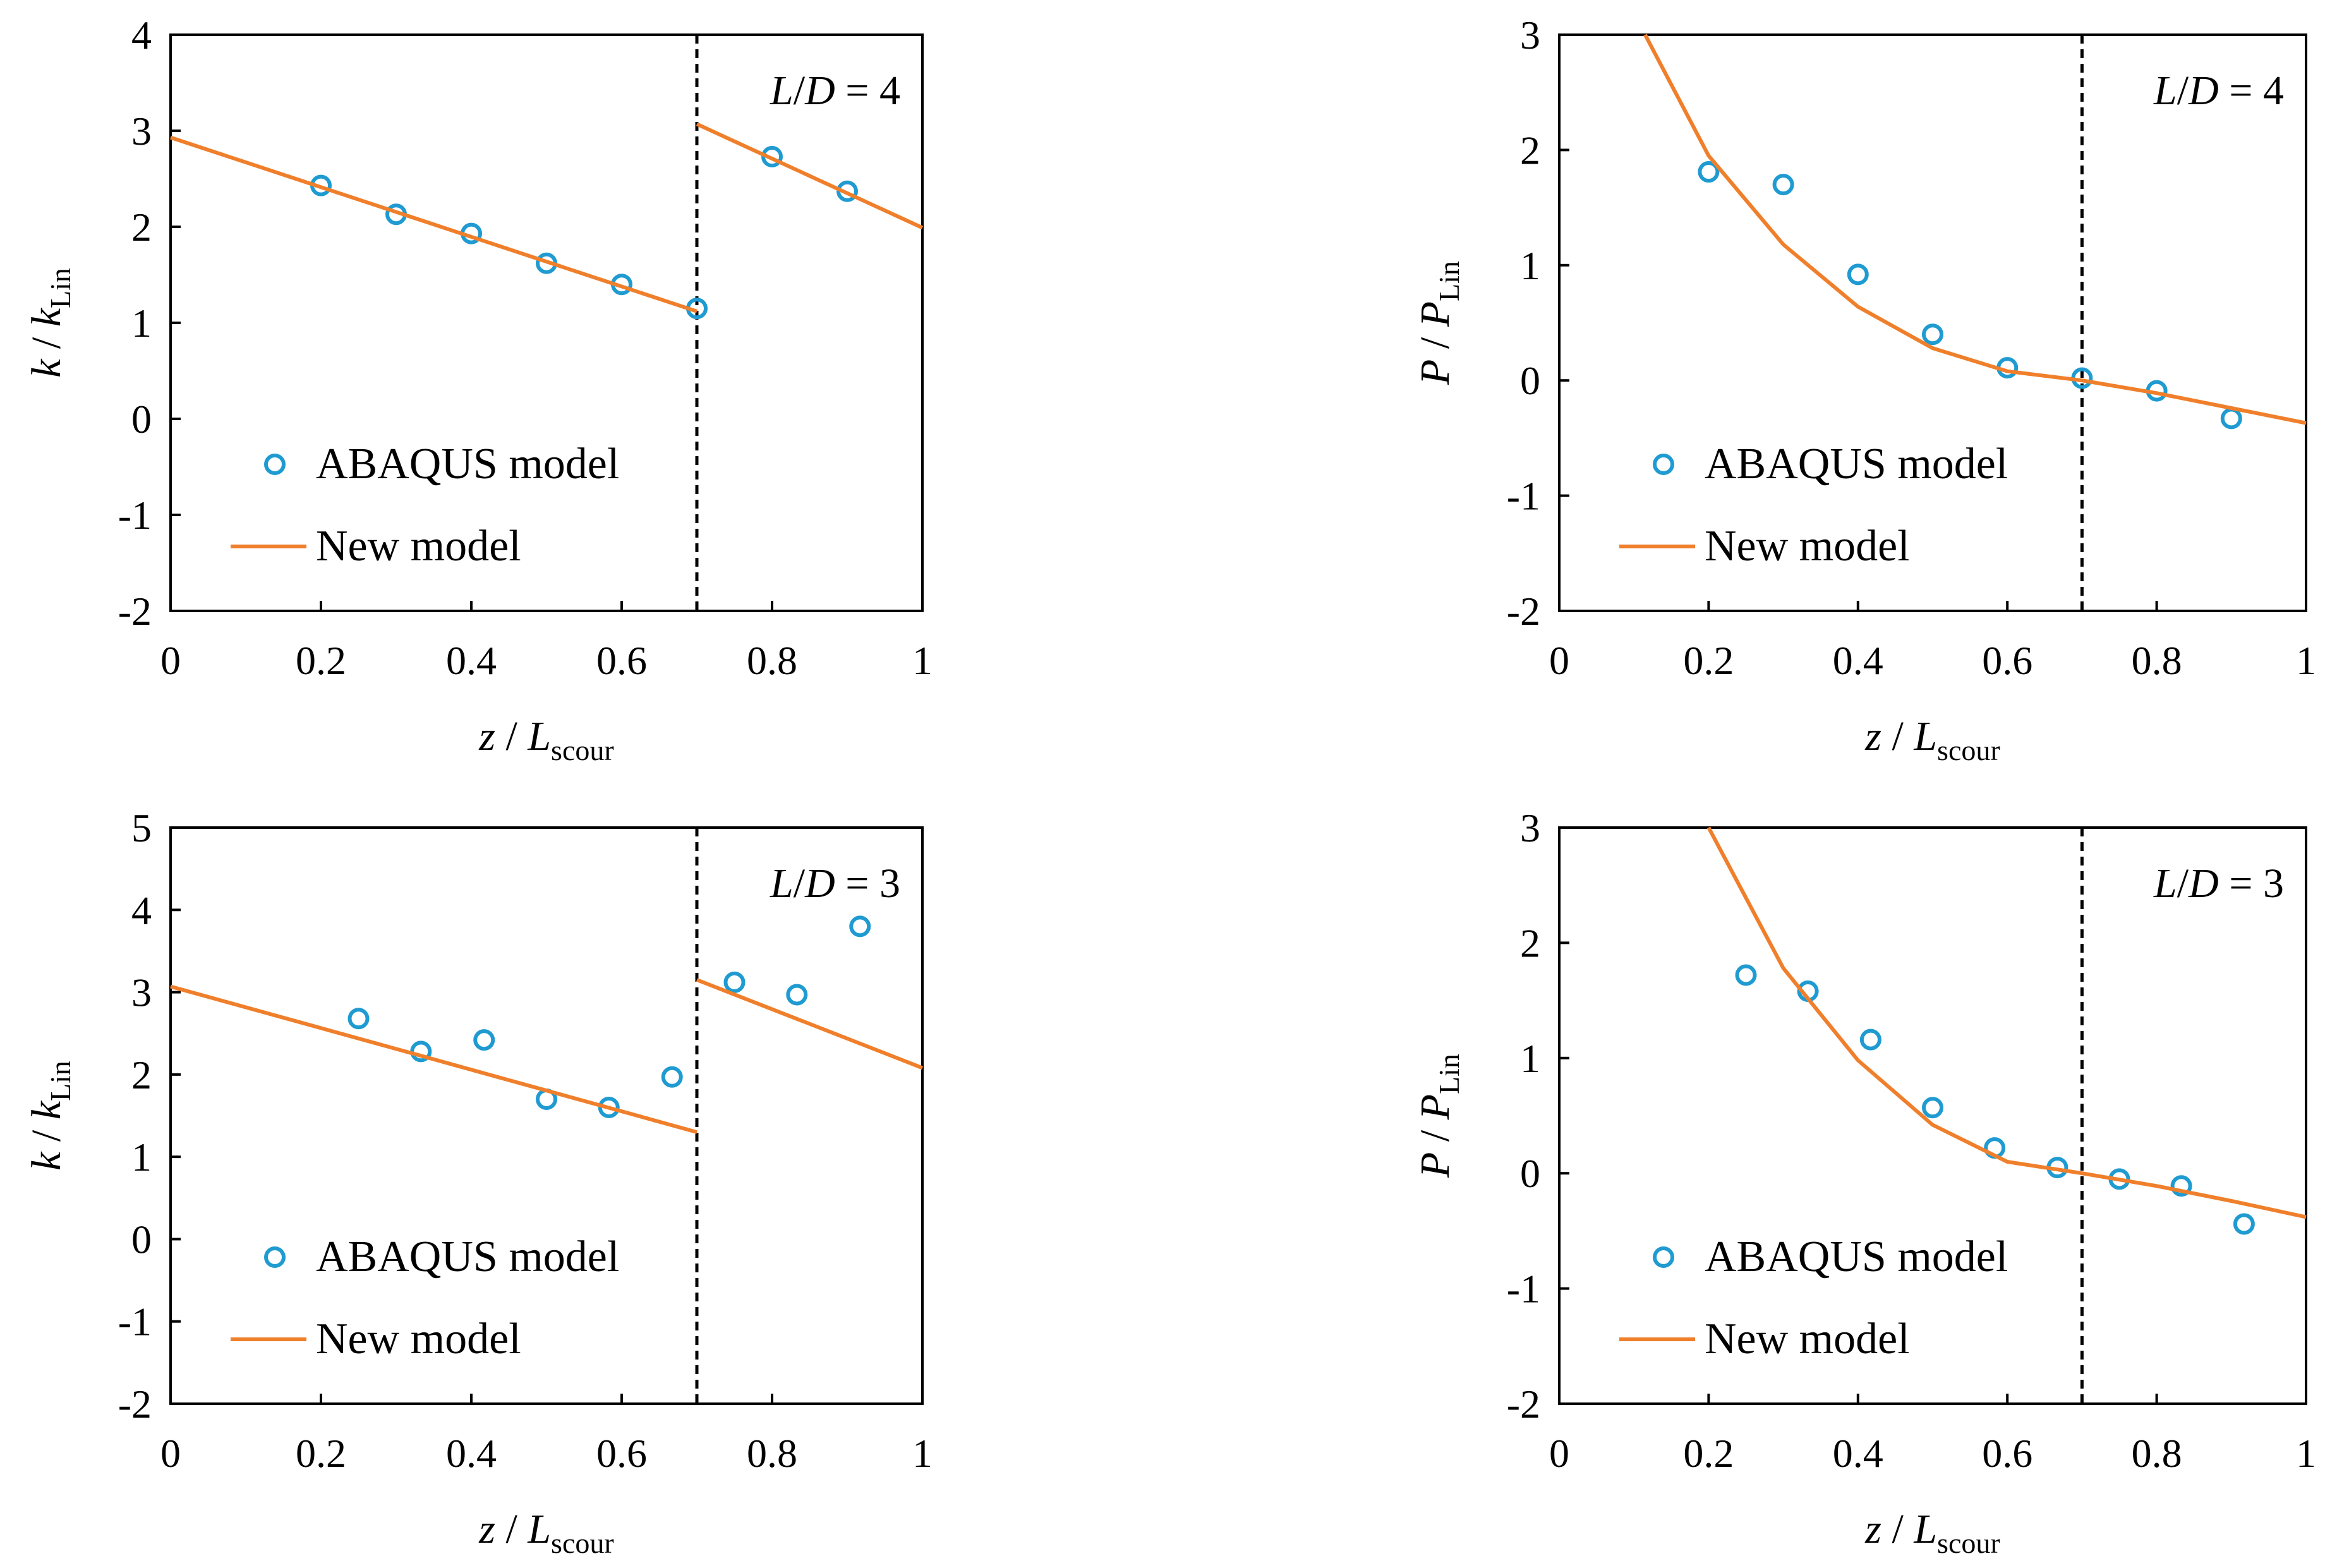 The image size is (2325, 1568). I want to click on ld-var-l: L, so click(2165, 883).